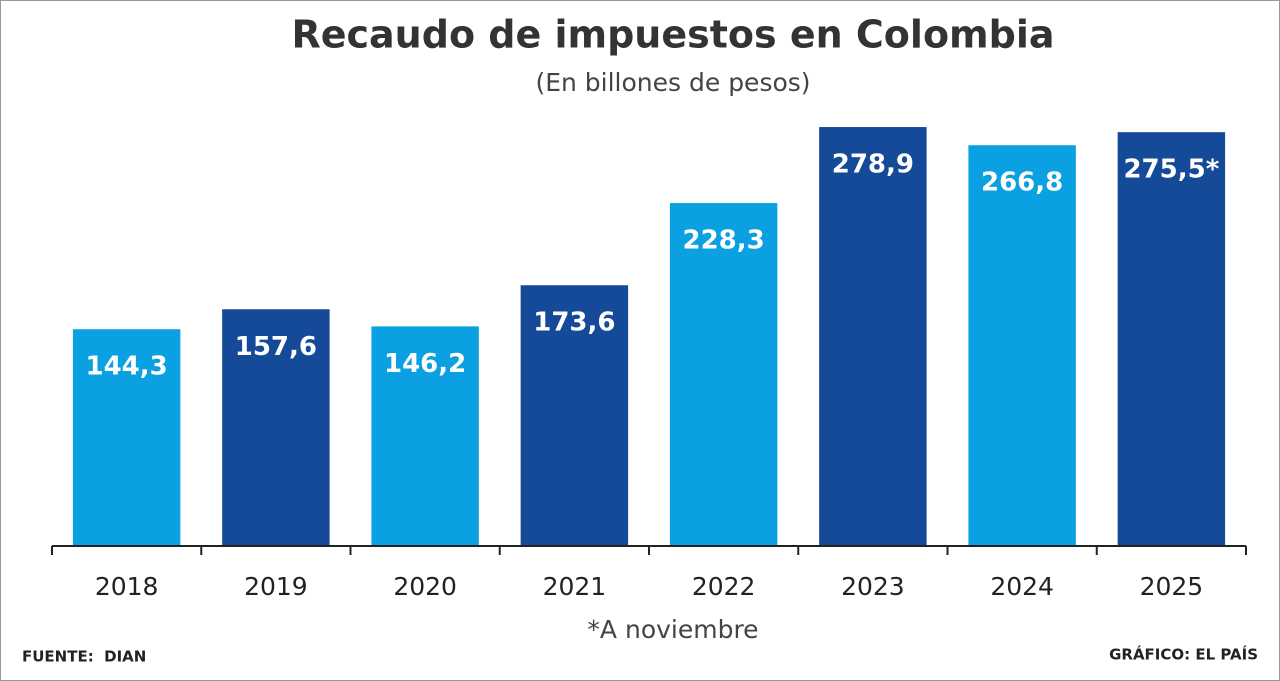 The width and height of the screenshot is (1280, 681). Describe the element at coordinates (127, 586) in the screenshot. I see `x-tick-label: 2018` at that location.